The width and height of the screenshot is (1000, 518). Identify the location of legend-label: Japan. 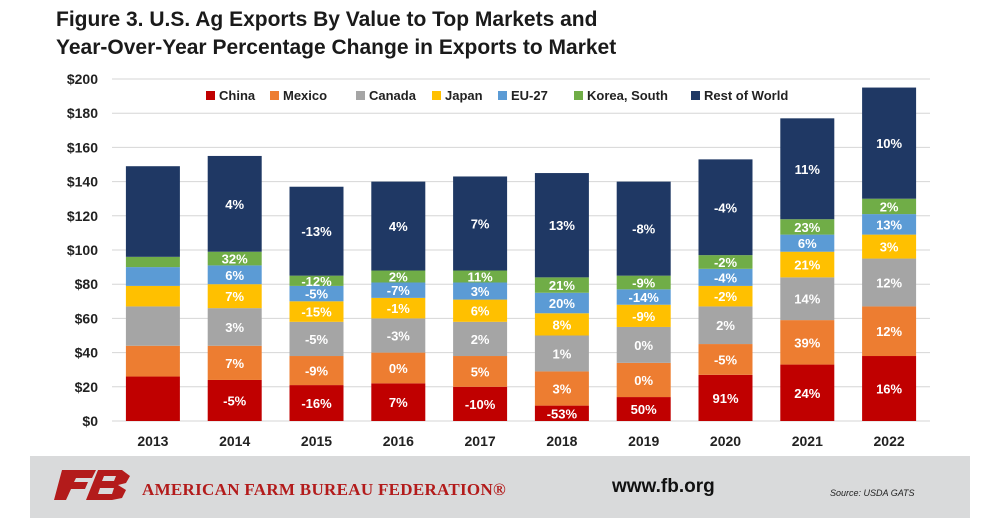
(464, 95).